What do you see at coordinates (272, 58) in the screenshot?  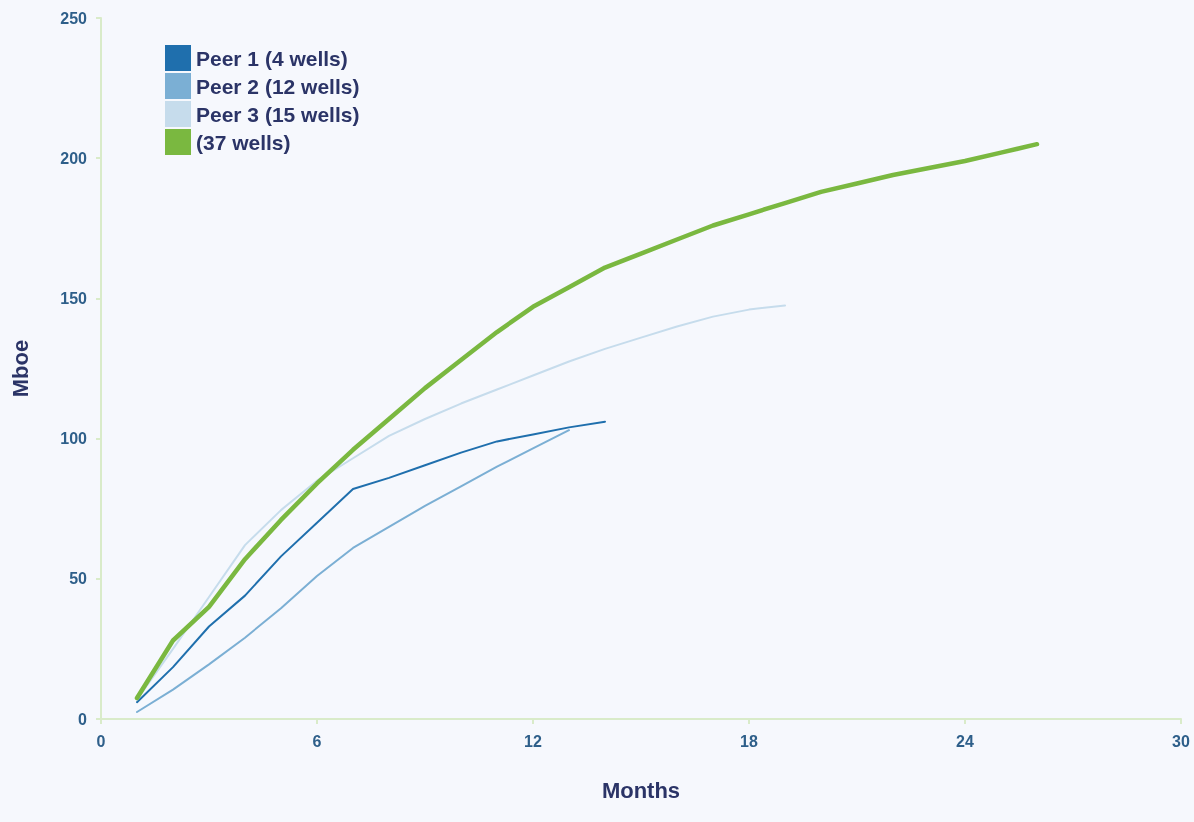 I see `legend-label: Peer 1 (4 wells)` at bounding box center [272, 58].